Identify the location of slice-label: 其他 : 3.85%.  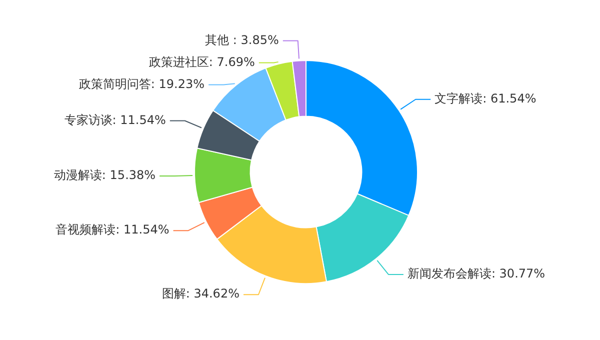
(242, 39).